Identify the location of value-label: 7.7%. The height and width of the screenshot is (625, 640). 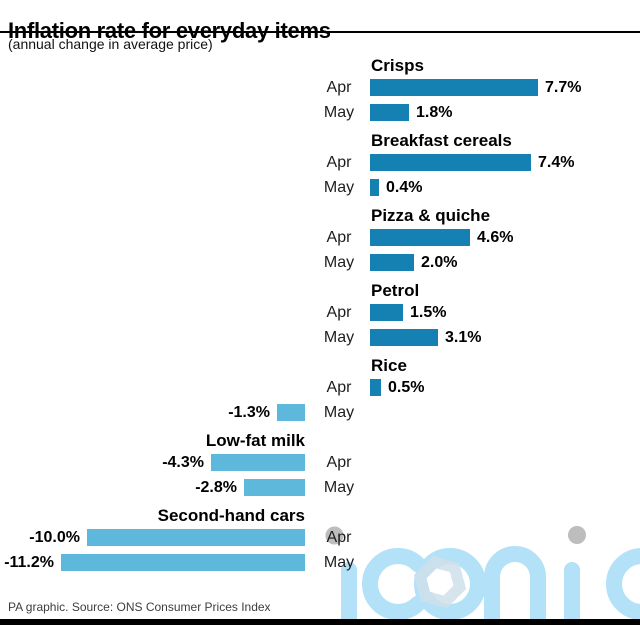
(563, 87).